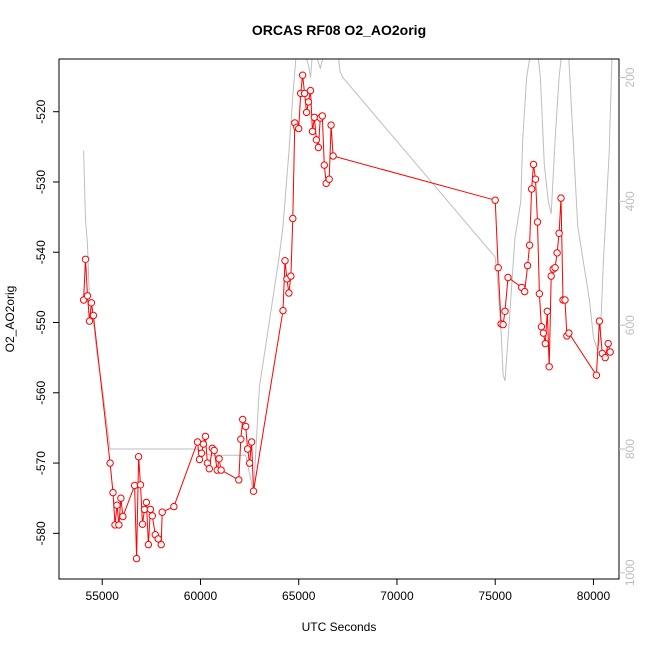 The height and width of the screenshot is (650, 650). What do you see at coordinates (201, 596) in the screenshot?
I see `x-tick-label: 60000` at bounding box center [201, 596].